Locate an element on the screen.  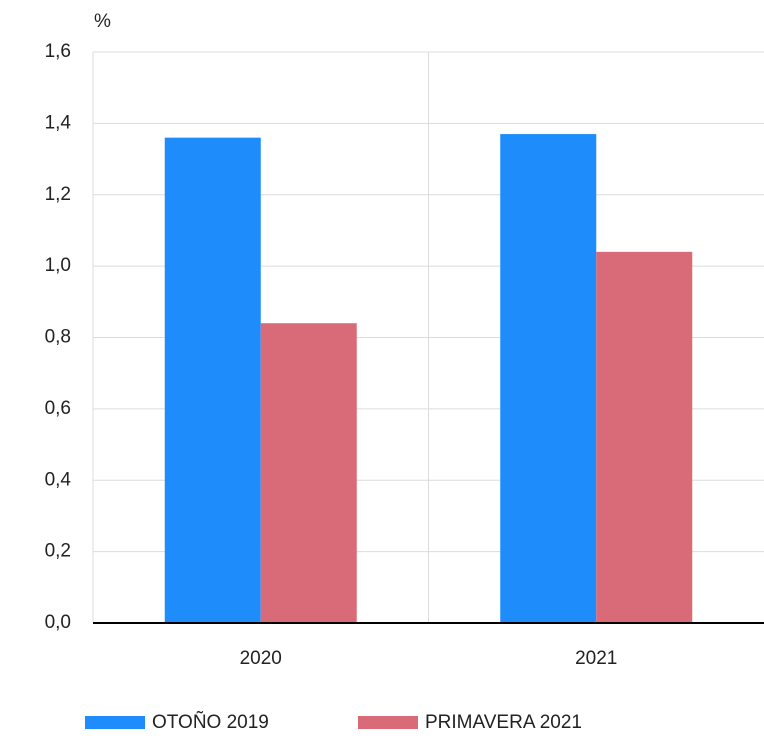
y-tick-label: 0,8 is located at coordinates (58, 337).